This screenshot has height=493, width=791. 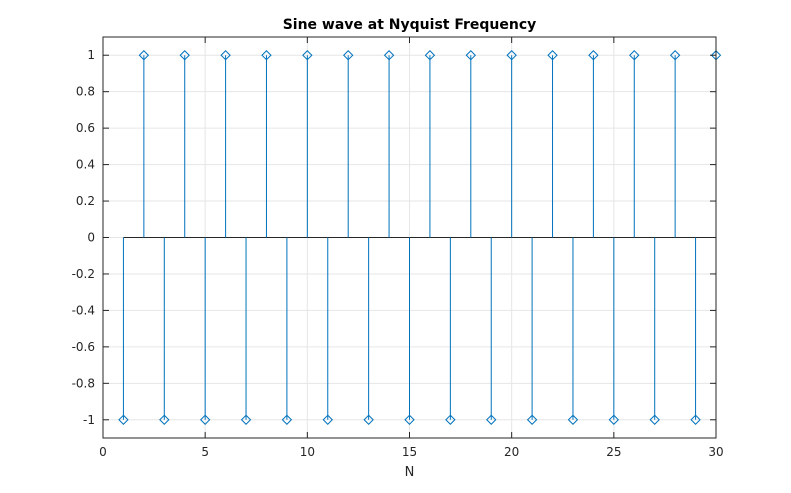 I want to click on x-tick-label: 15, so click(x=409, y=452).